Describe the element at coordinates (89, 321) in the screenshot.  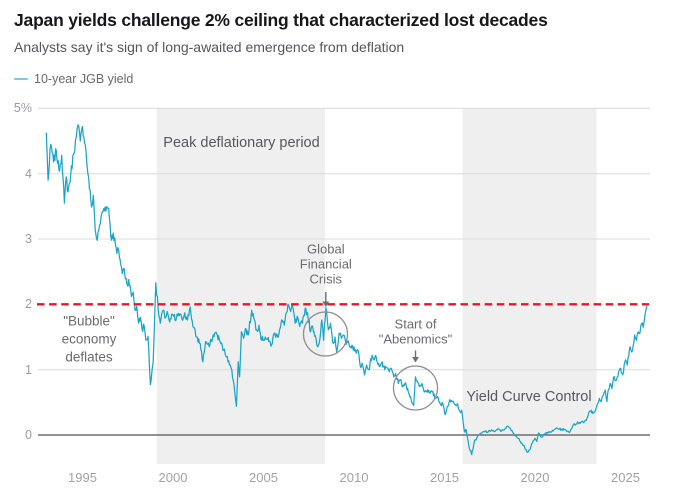
I see `annotation-text-bubble: "Bubble"` at that location.